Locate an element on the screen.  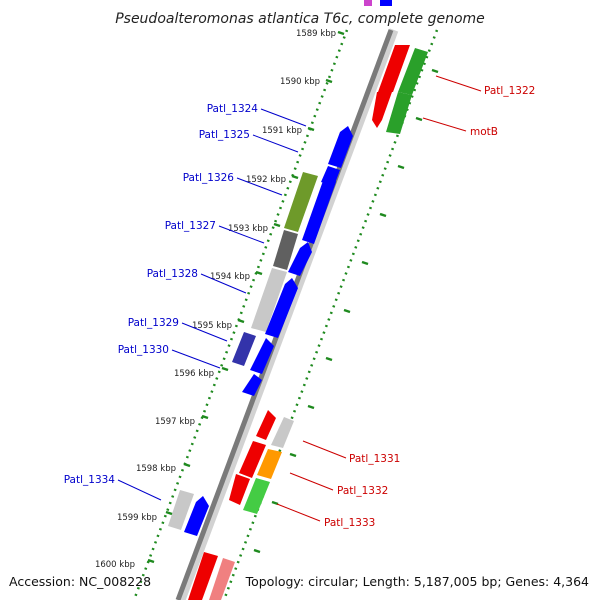
gene-label-patl-1322: Patl_1322 is located at coordinates (509, 91).